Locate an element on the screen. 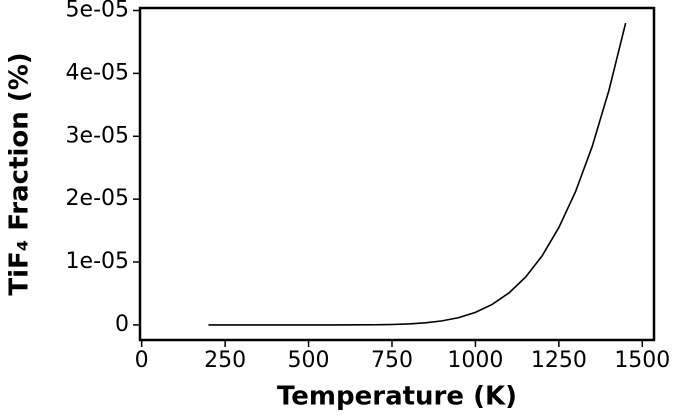 This screenshot has width=685, height=416. x-tick-label: 1500 is located at coordinates (642, 360).